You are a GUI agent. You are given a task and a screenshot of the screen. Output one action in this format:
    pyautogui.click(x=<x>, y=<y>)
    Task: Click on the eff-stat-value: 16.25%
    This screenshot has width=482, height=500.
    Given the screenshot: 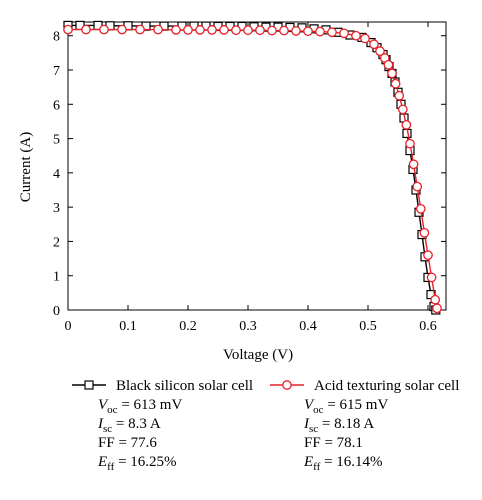 What is the action you would take?
    pyautogui.click(x=153, y=462)
    